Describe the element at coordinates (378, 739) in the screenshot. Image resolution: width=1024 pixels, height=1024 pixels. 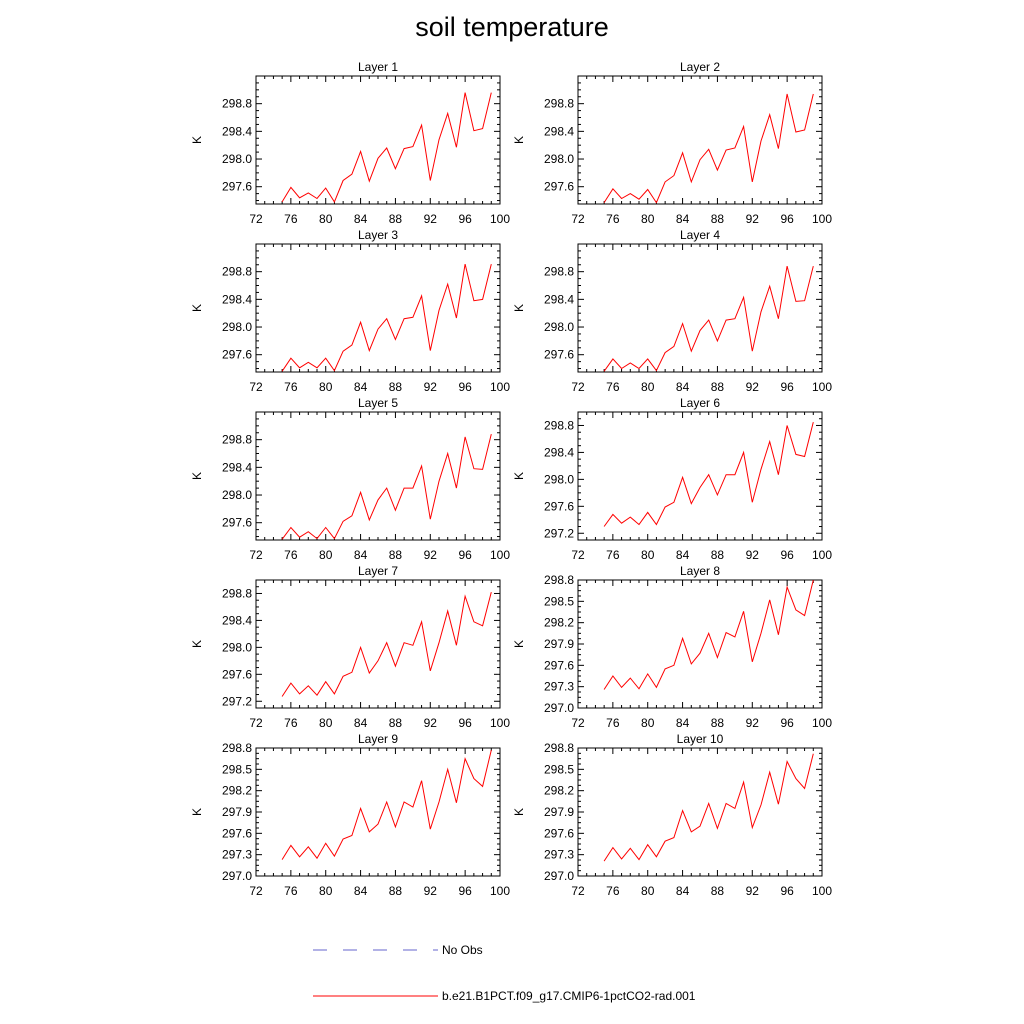
I see `panel-title: Layer 9` at that location.